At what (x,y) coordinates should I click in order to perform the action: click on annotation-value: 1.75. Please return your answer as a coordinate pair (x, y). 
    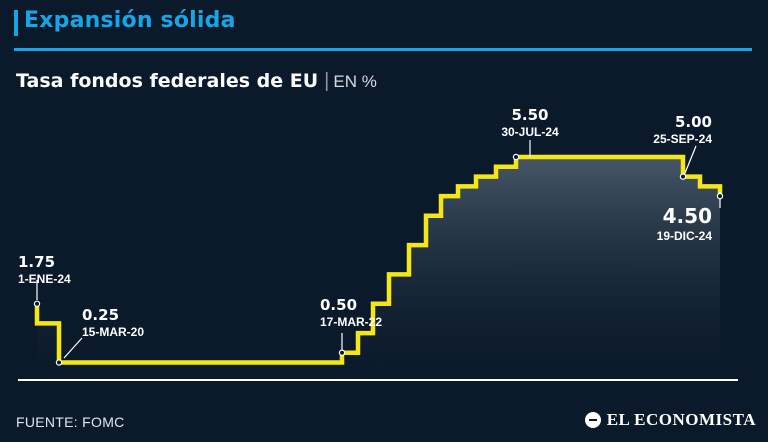
    Looking at the image, I should click on (36, 262).